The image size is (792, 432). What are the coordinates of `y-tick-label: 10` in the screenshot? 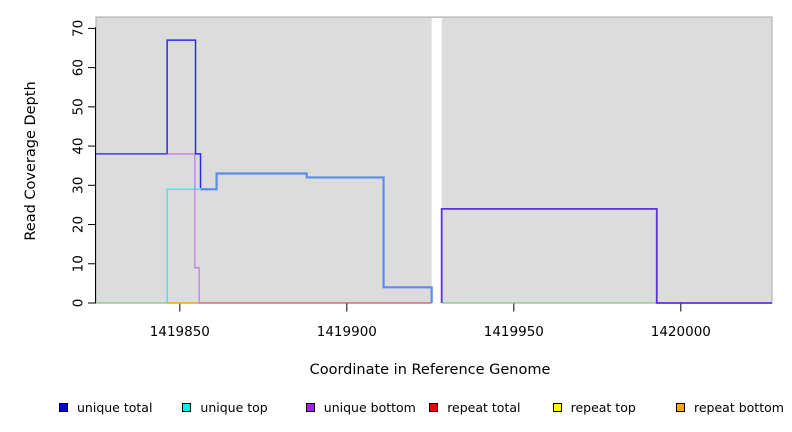 It's located at (79, 263).